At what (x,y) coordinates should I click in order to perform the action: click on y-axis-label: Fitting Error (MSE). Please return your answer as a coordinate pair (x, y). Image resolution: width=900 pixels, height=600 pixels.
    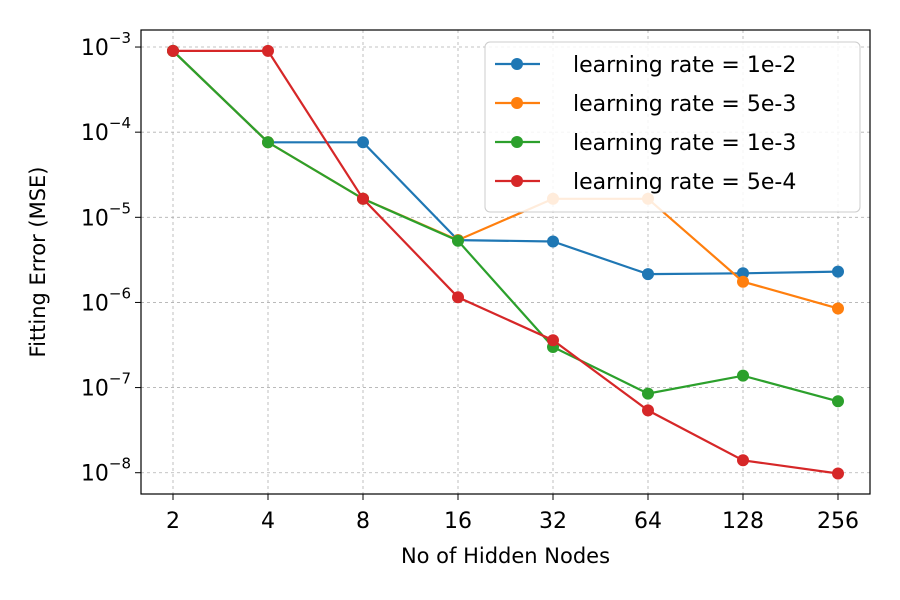
    Looking at the image, I should click on (38, 262).